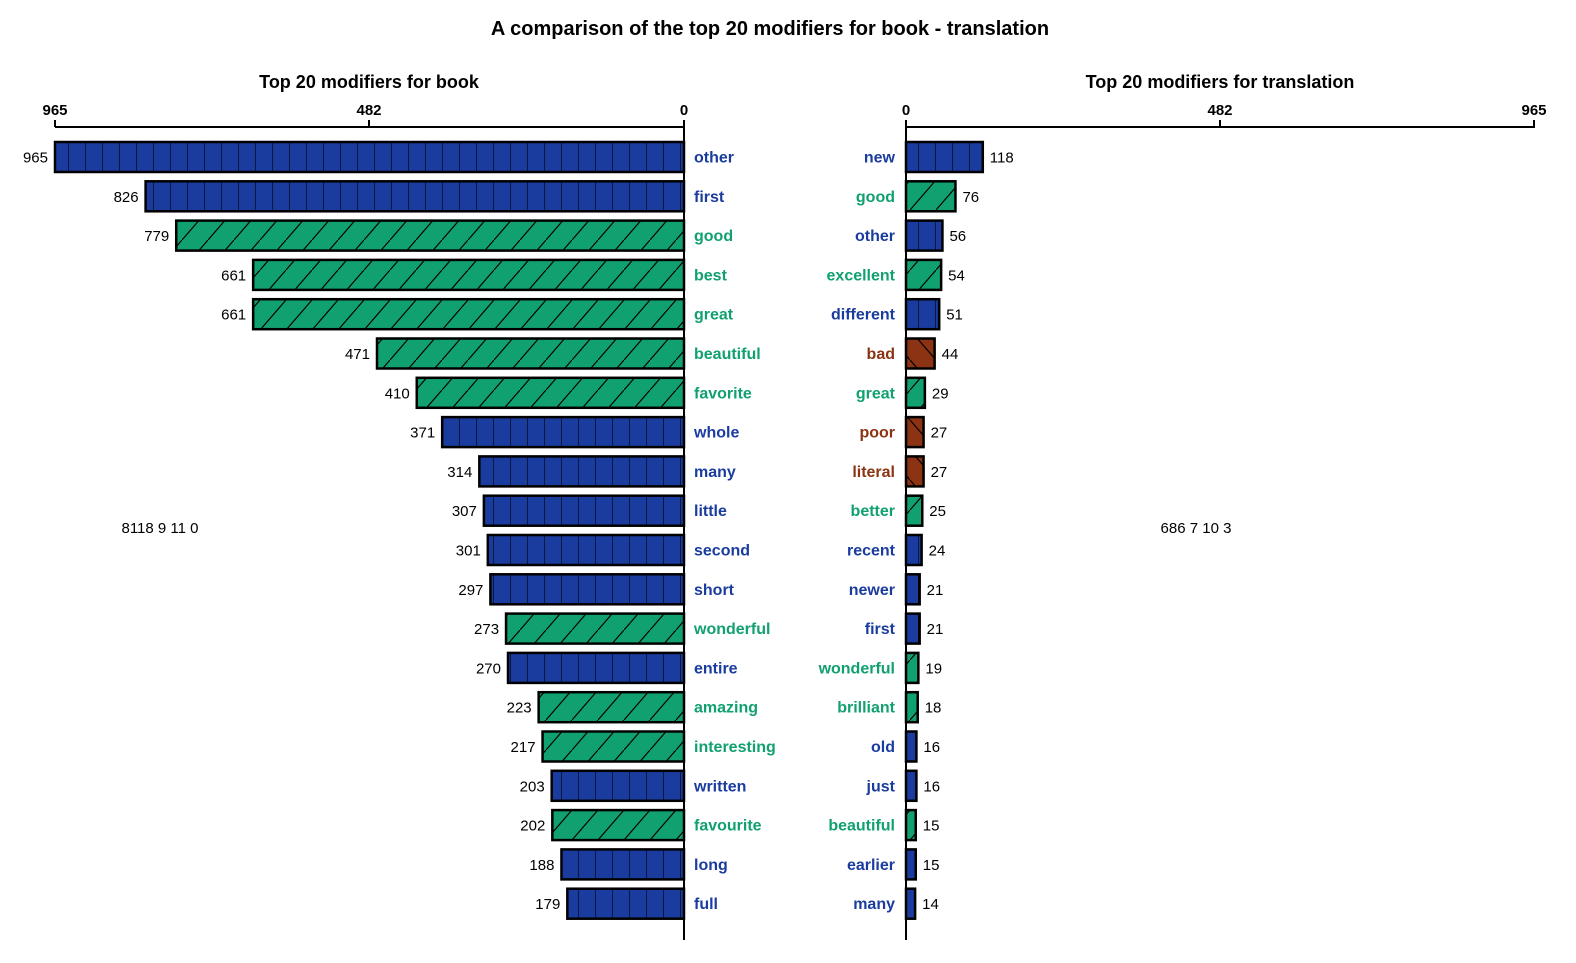  I want to click on book-value-label: 965, so click(35, 158).